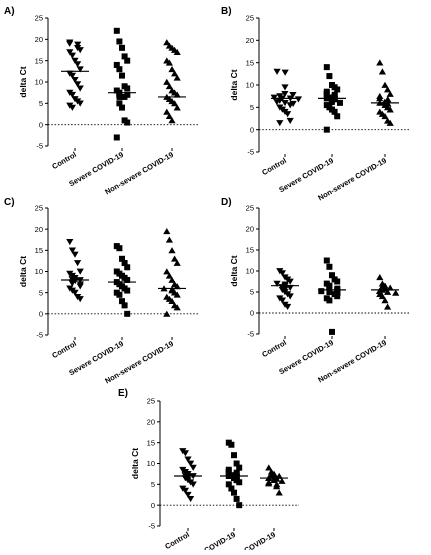 The image size is (431, 555). I want to click on panel-label: B), so click(226, 11).